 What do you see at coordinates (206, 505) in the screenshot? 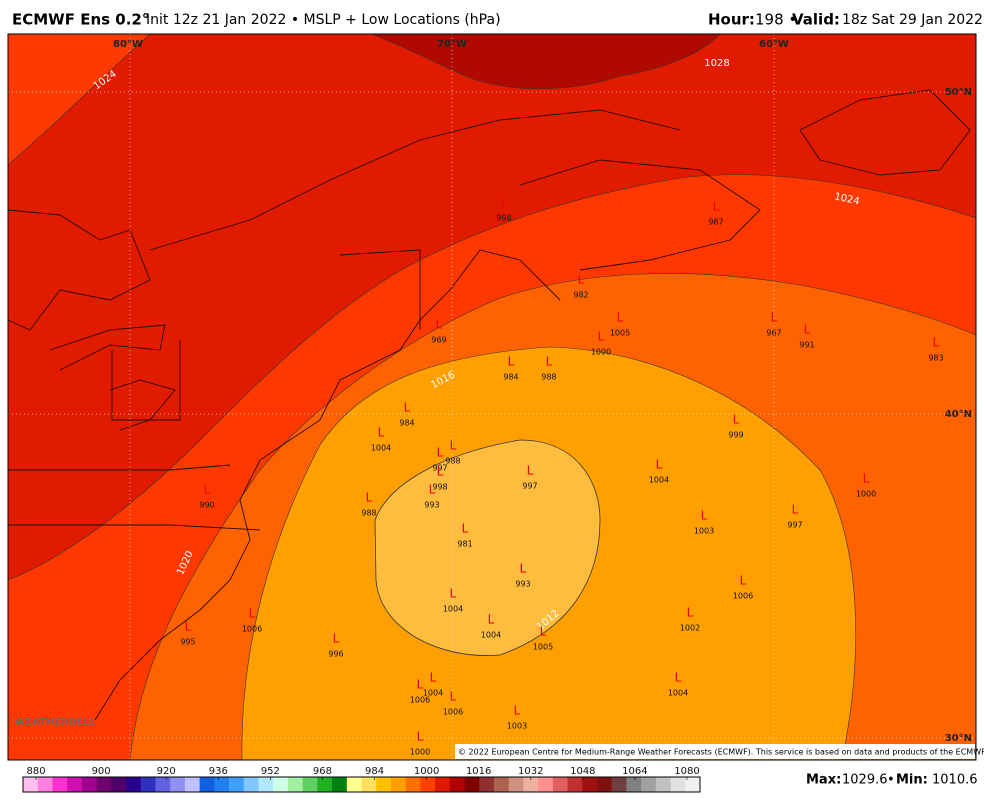
I see `low-pressure: 990` at bounding box center [206, 505].